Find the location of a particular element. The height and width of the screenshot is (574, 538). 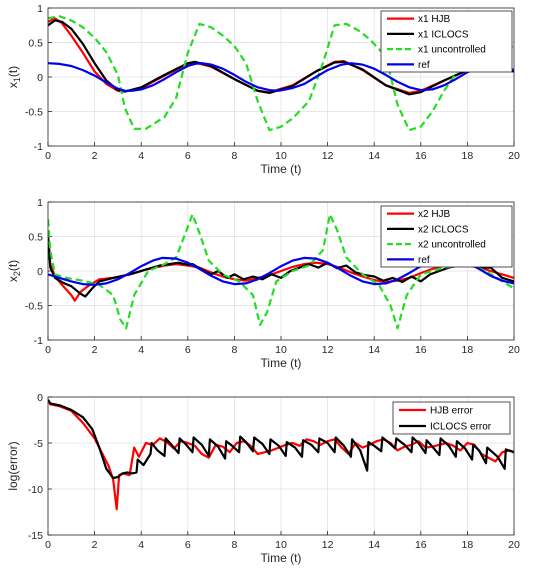

legend-entry-label: ICLOCS error is located at coordinates (461, 427).